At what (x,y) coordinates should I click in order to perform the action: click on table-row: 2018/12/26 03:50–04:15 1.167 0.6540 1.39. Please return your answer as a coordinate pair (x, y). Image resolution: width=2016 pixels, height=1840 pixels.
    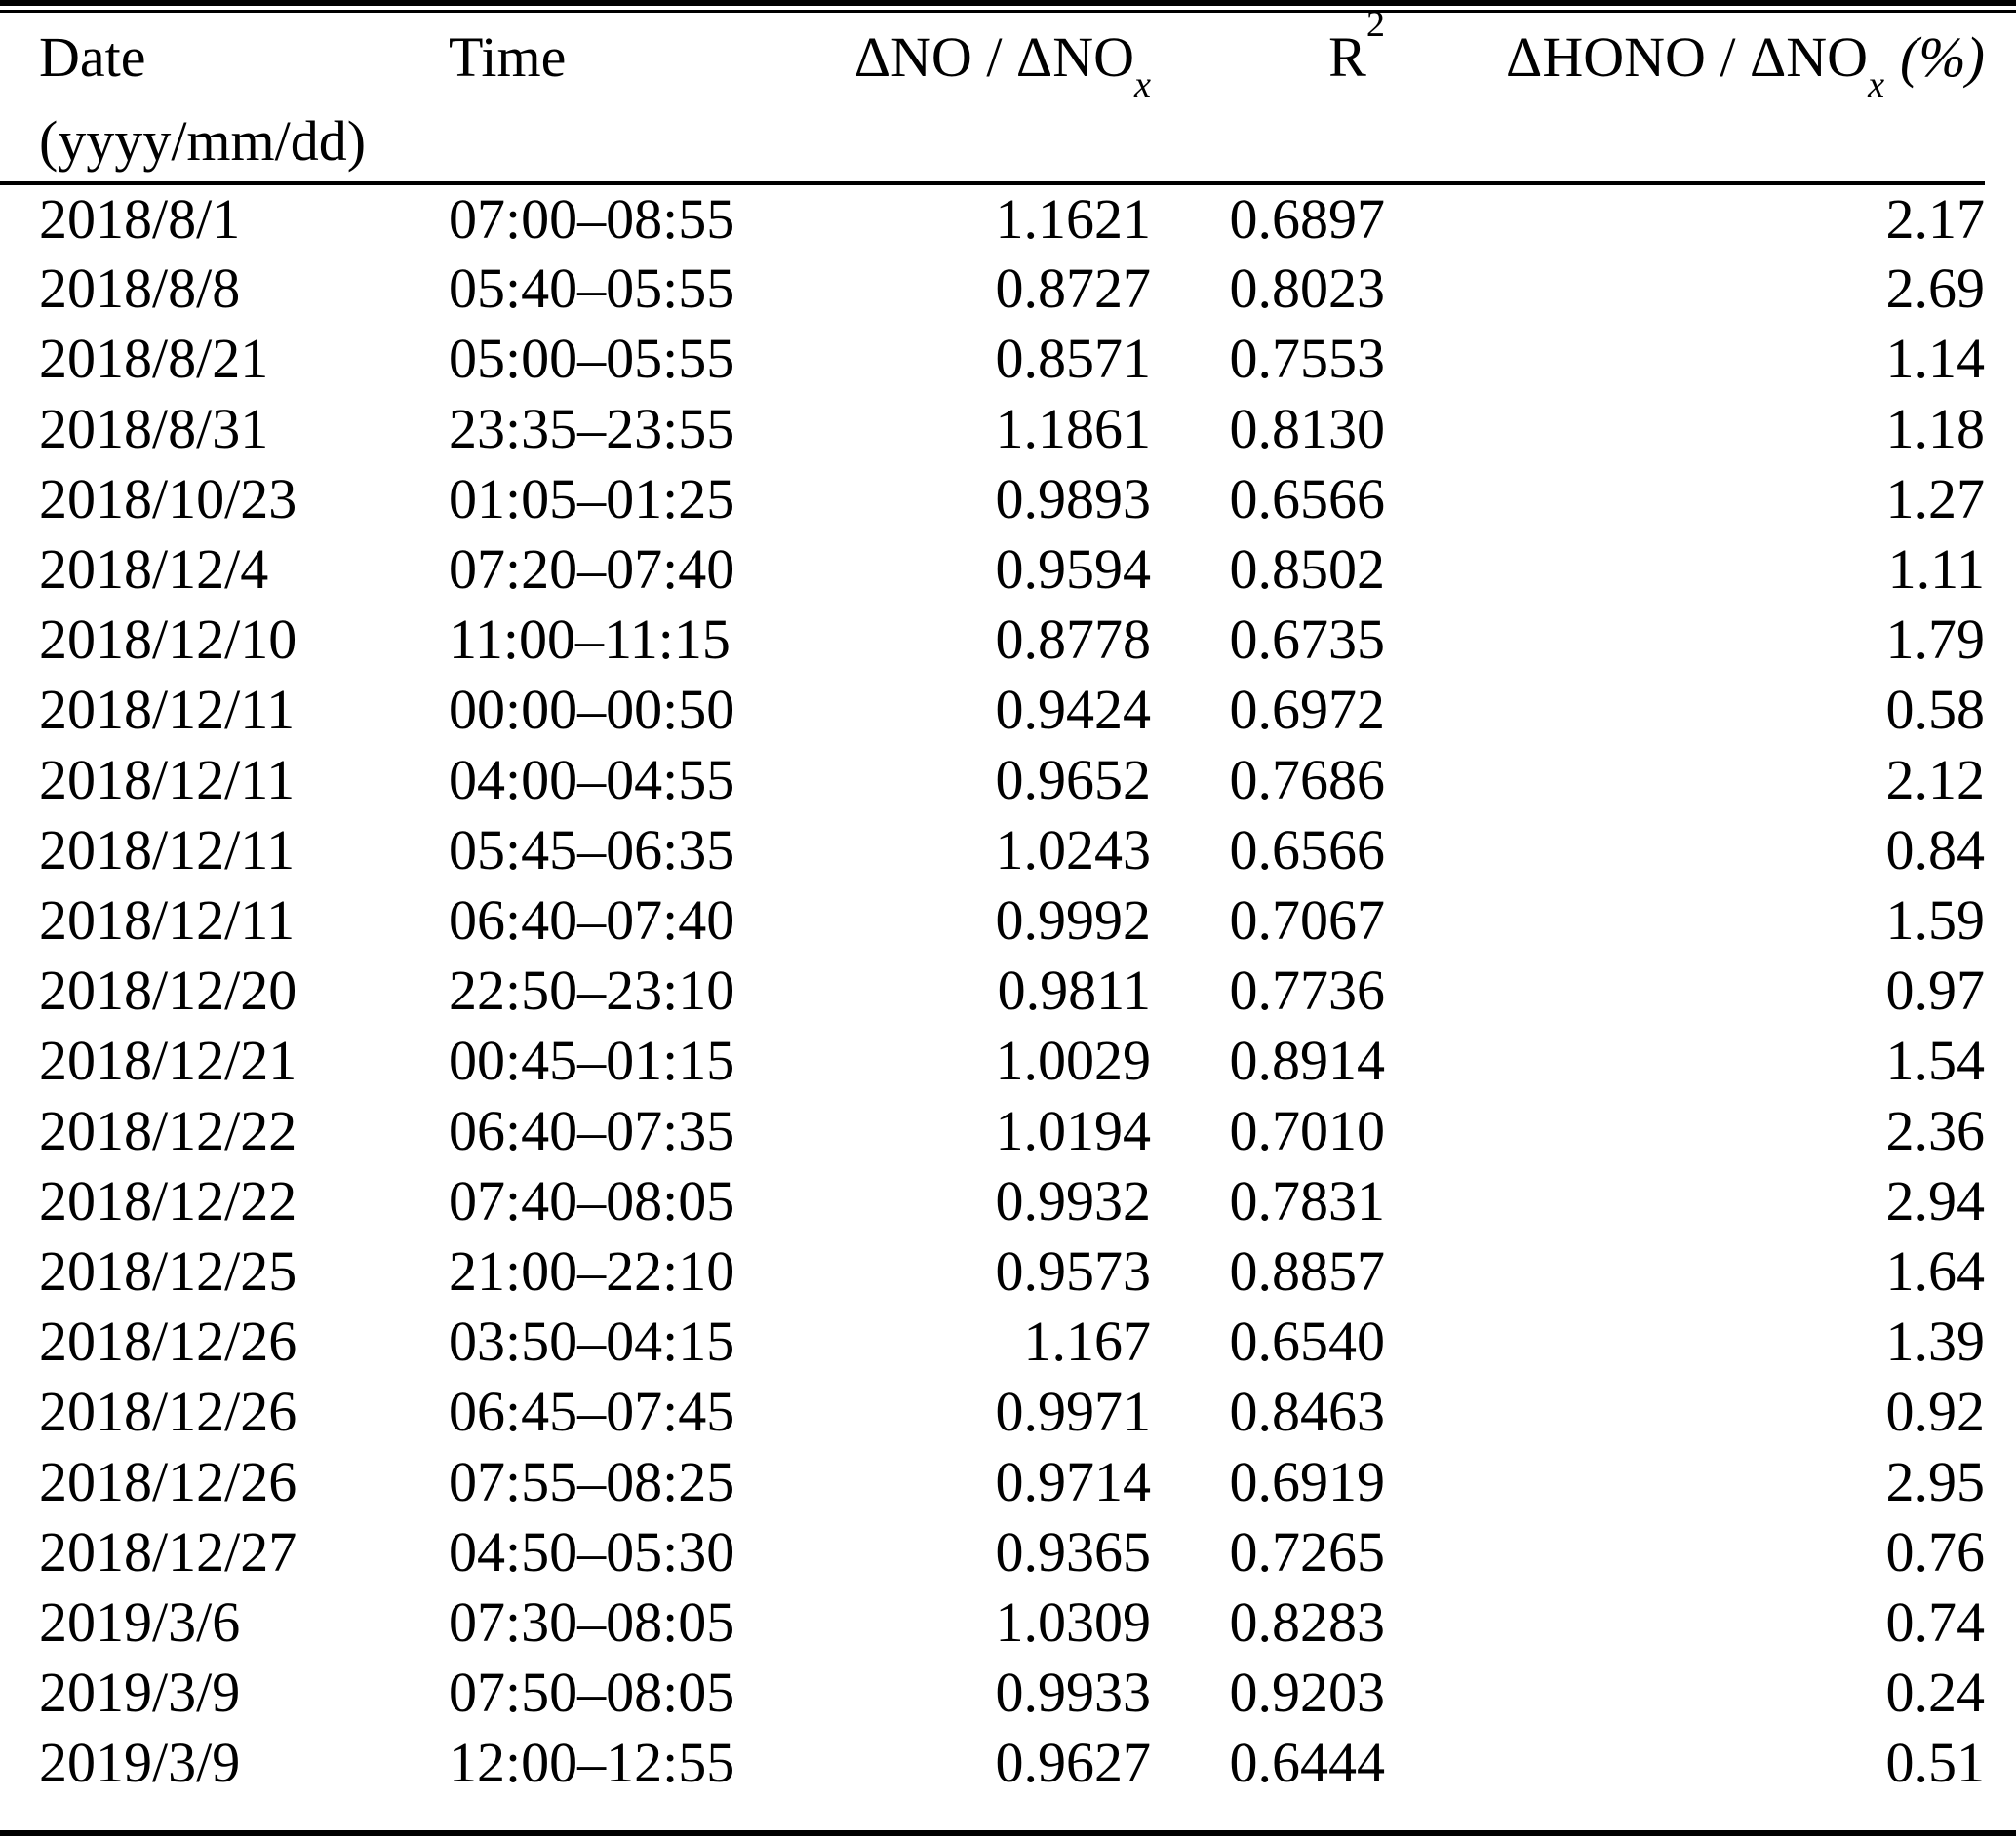
    Looking at the image, I should click on (992, 1342).